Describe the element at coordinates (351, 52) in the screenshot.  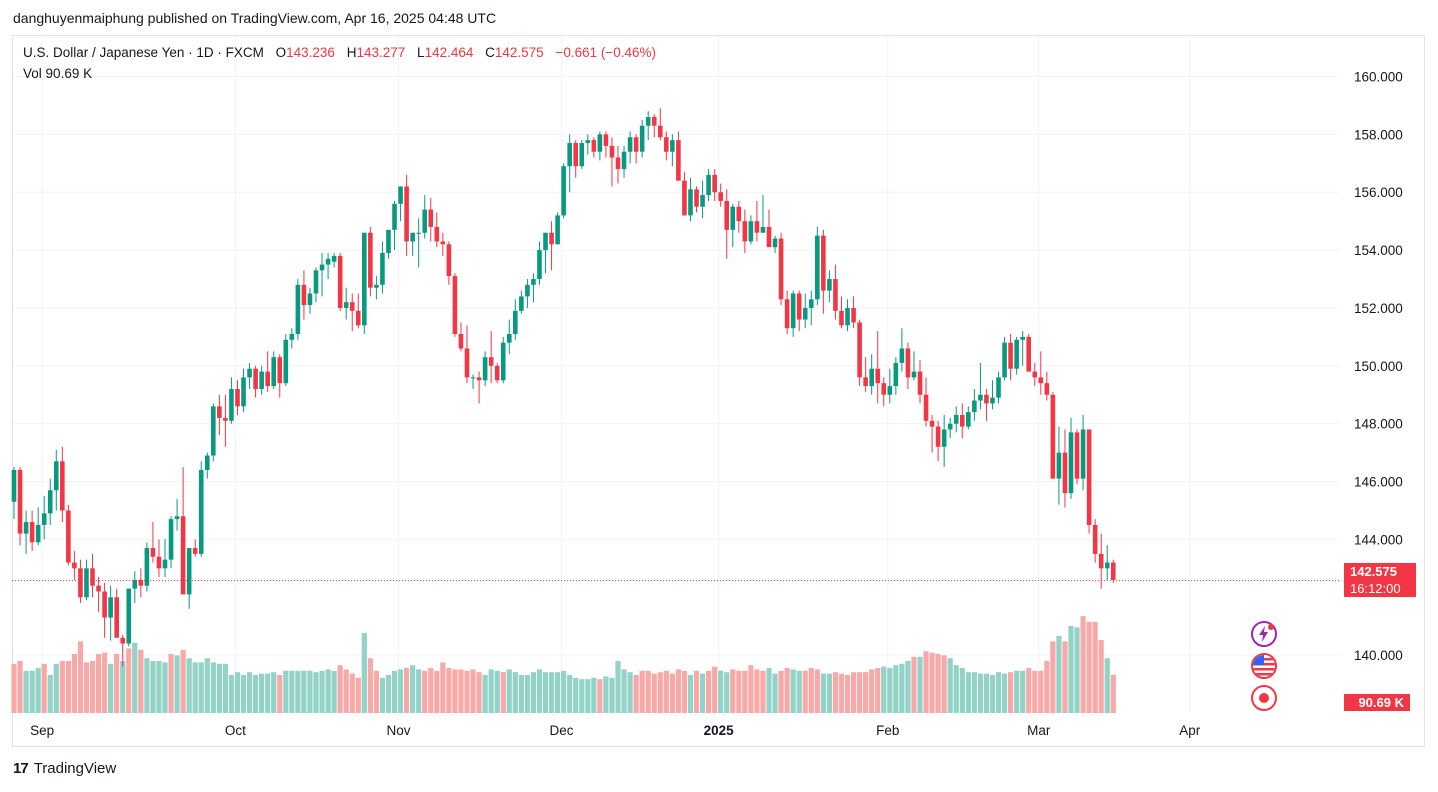
I see `high-label: H` at that location.